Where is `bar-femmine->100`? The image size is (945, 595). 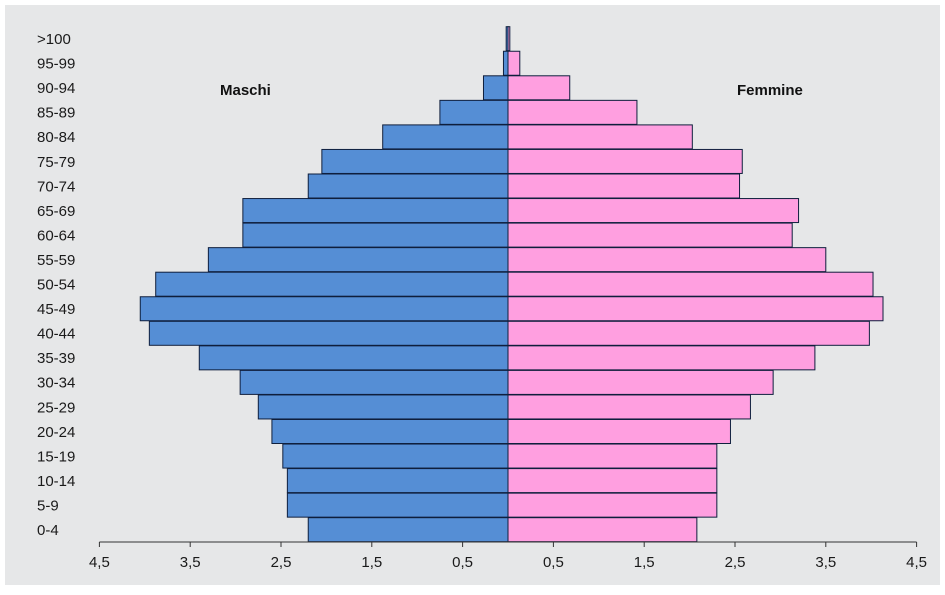 bar-femmine->100 is located at coordinates (509, 39).